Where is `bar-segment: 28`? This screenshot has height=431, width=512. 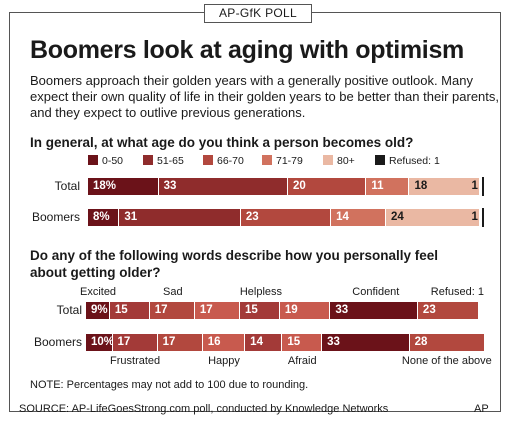
bar-segment: 28 is located at coordinates (446, 342).